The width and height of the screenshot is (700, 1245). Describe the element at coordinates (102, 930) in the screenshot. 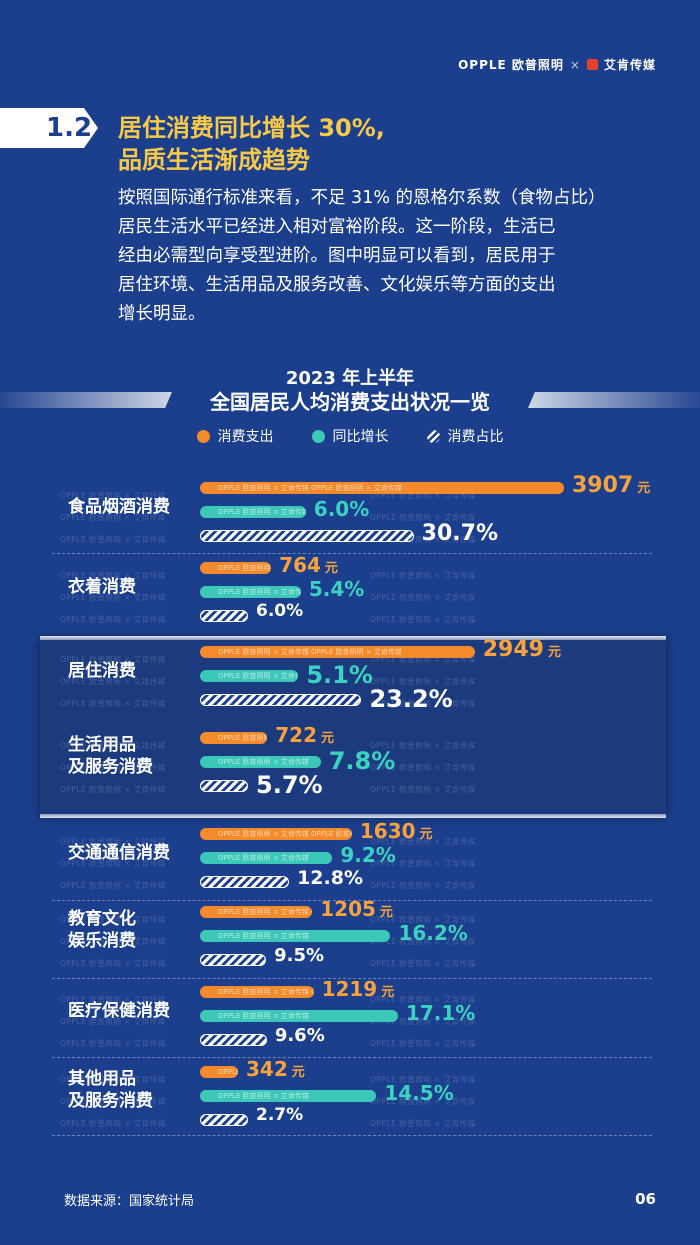

I see `category-label: 教育文化 娱乐消费` at that location.